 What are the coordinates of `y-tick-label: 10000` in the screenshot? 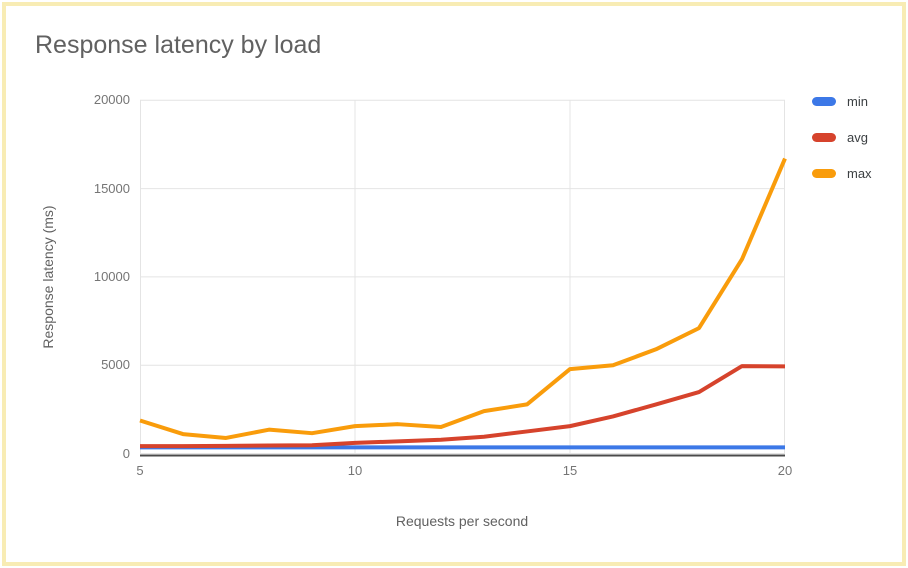 It's located at (111, 276).